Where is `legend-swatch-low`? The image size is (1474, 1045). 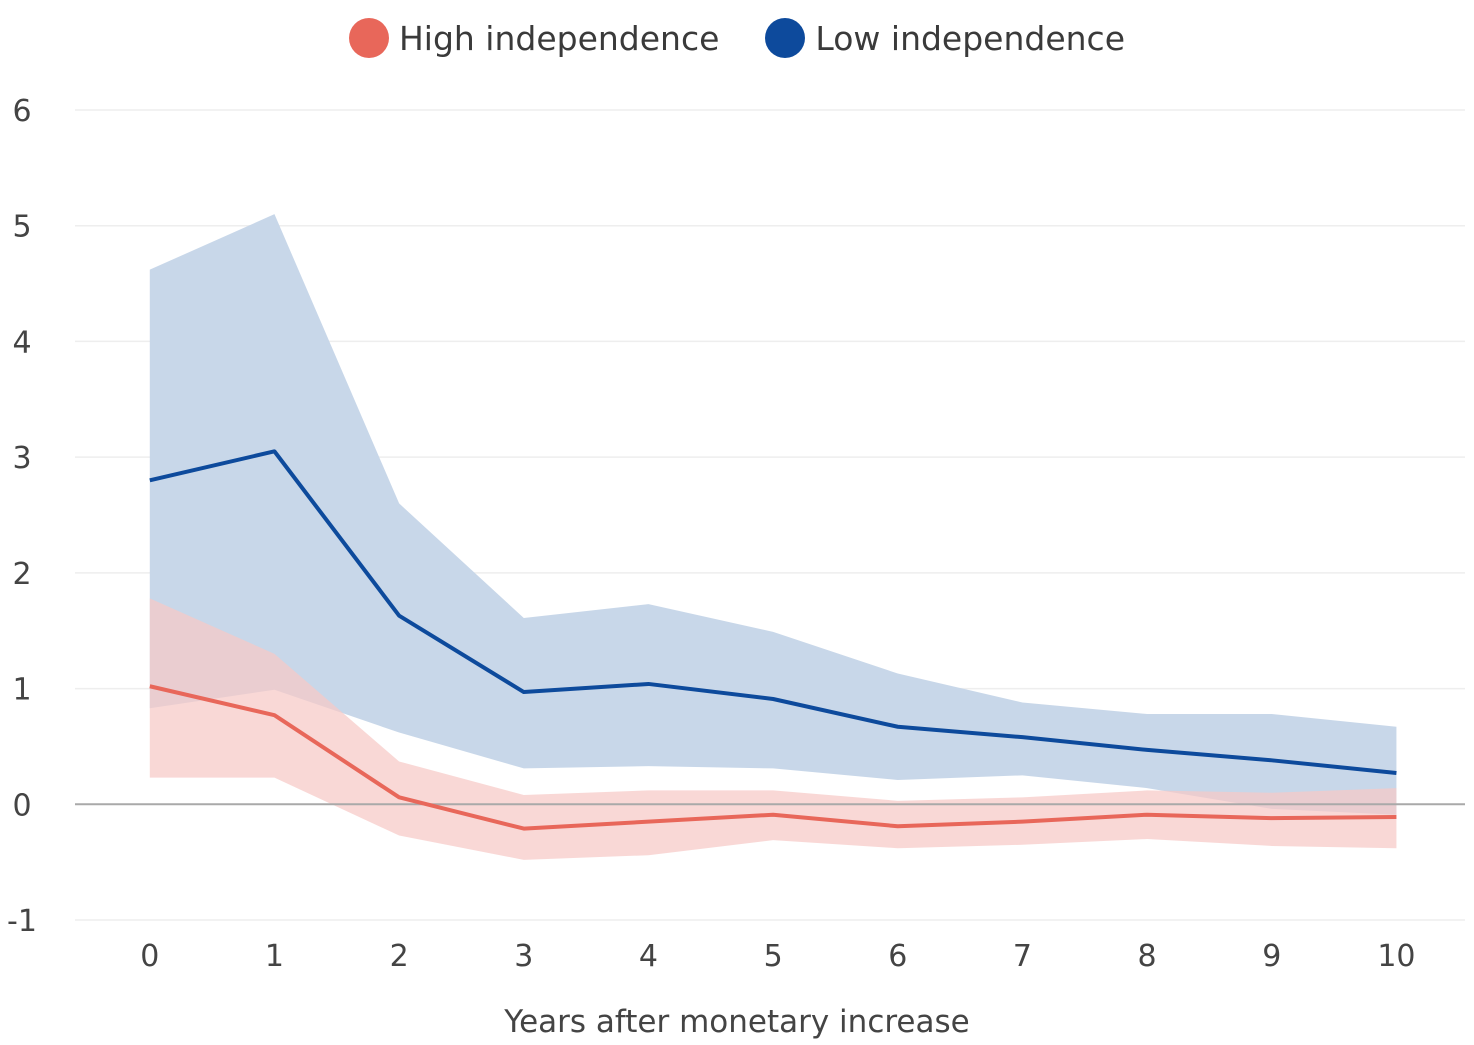
legend-swatch-low is located at coordinates (785, 38).